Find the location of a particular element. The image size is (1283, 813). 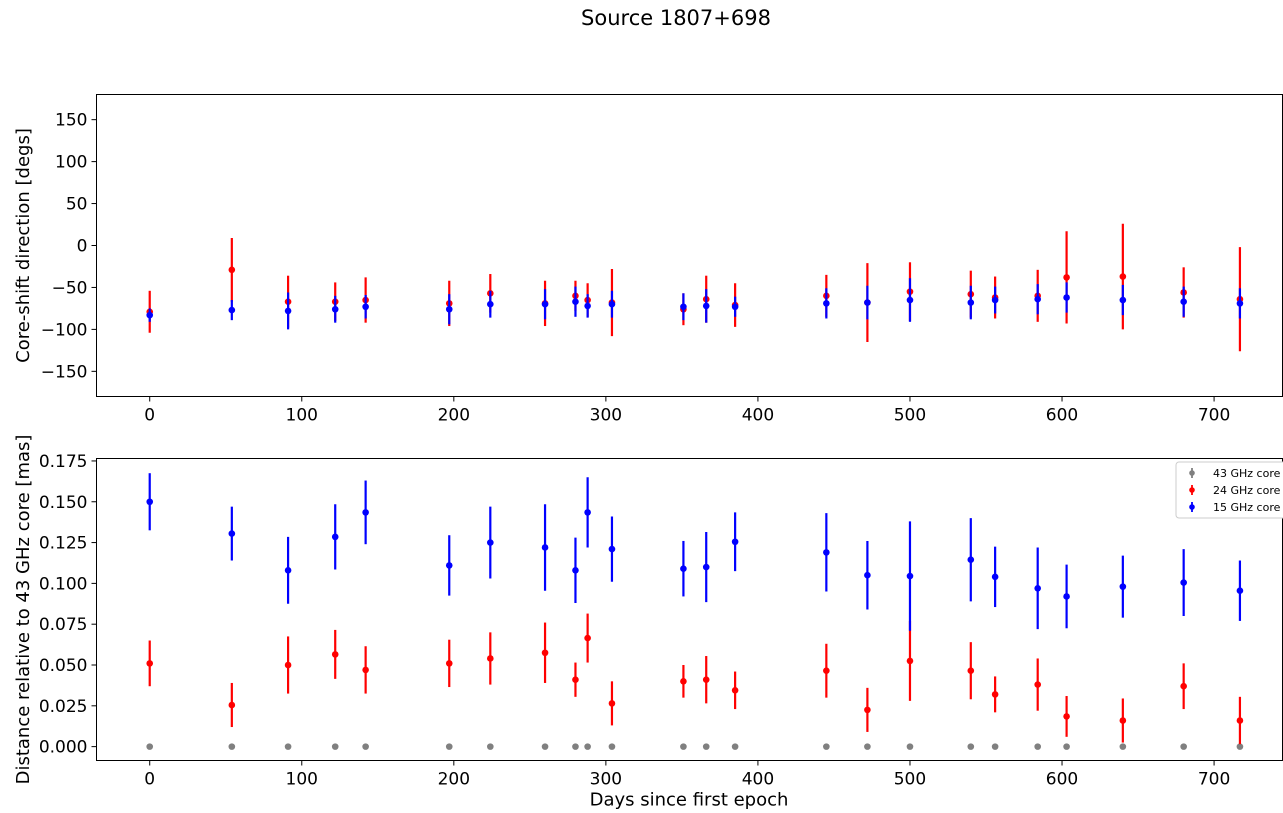

x-tick-label: 600 is located at coordinates (1062, 416).